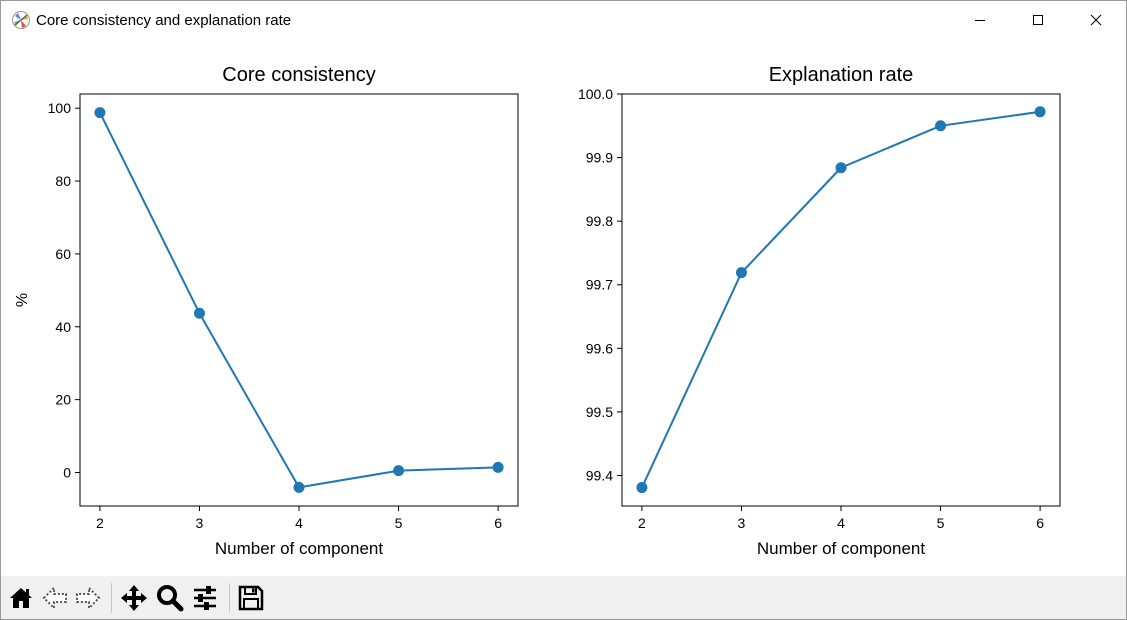 Image resolution: width=1127 pixels, height=620 pixels. What do you see at coordinates (63, 254) in the screenshot?
I see `y-tick-label: 60` at bounding box center [63, 254].